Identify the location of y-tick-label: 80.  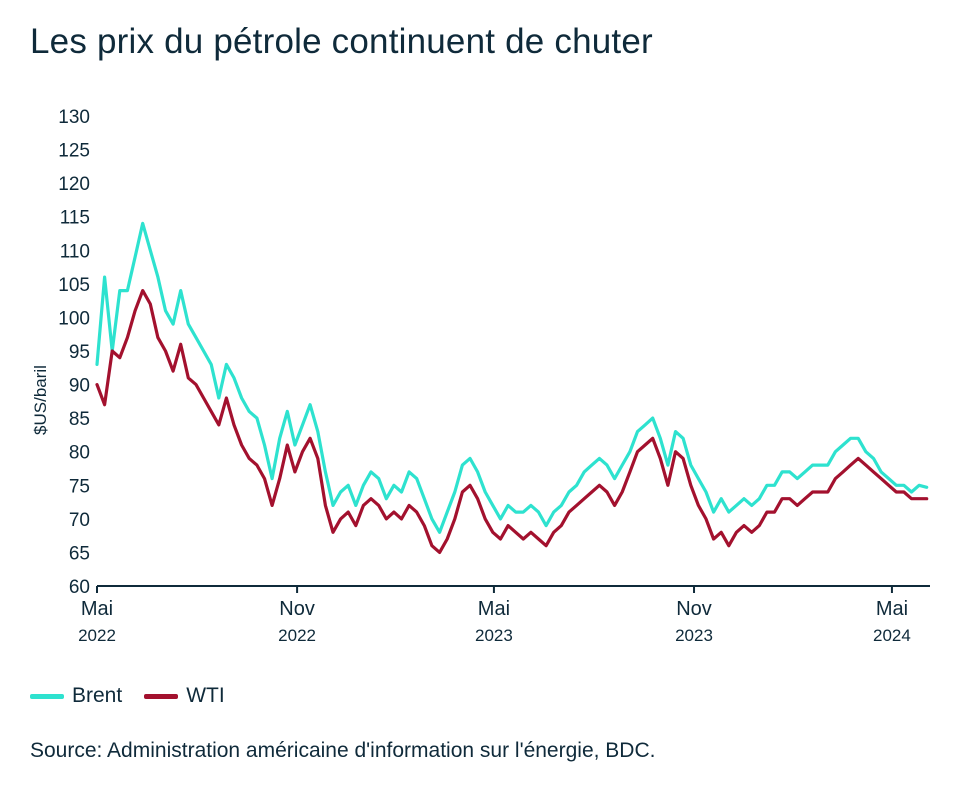
(79, 453).